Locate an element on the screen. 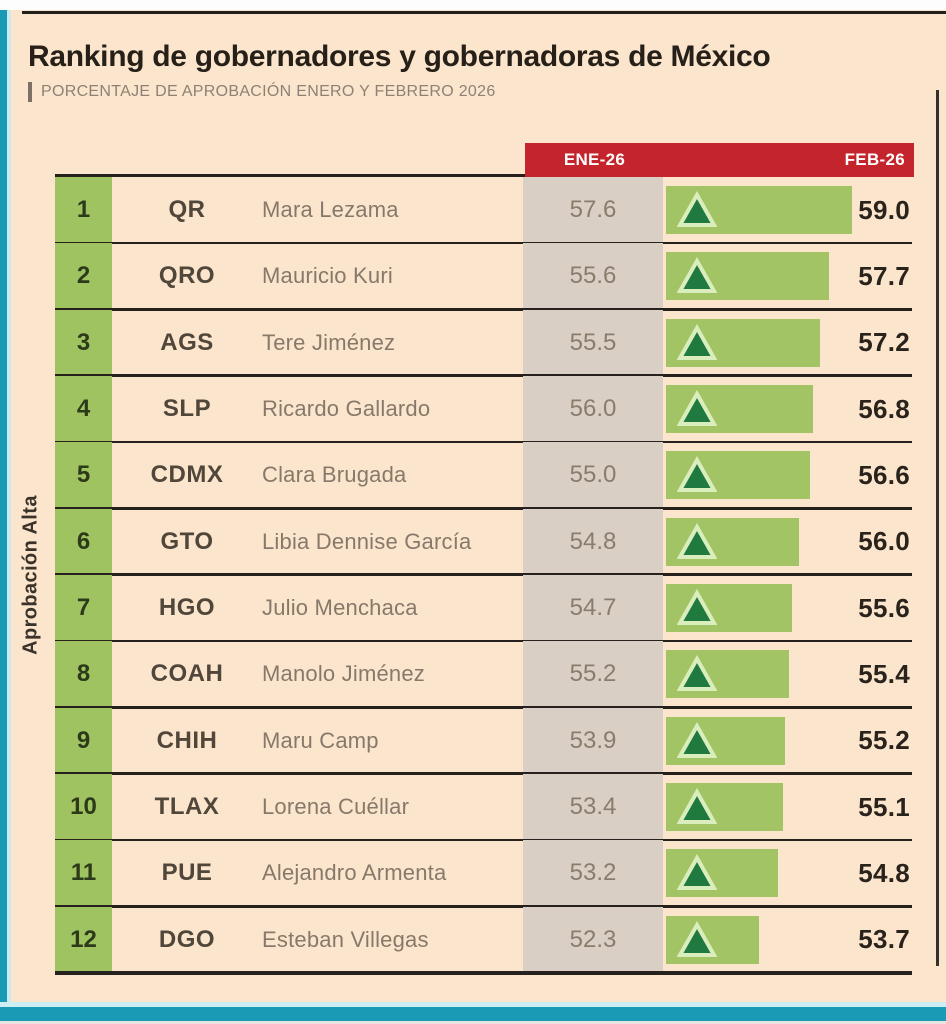 The image size is (946, 1024). rank-number: 11 is located at coordinates (83, 873).